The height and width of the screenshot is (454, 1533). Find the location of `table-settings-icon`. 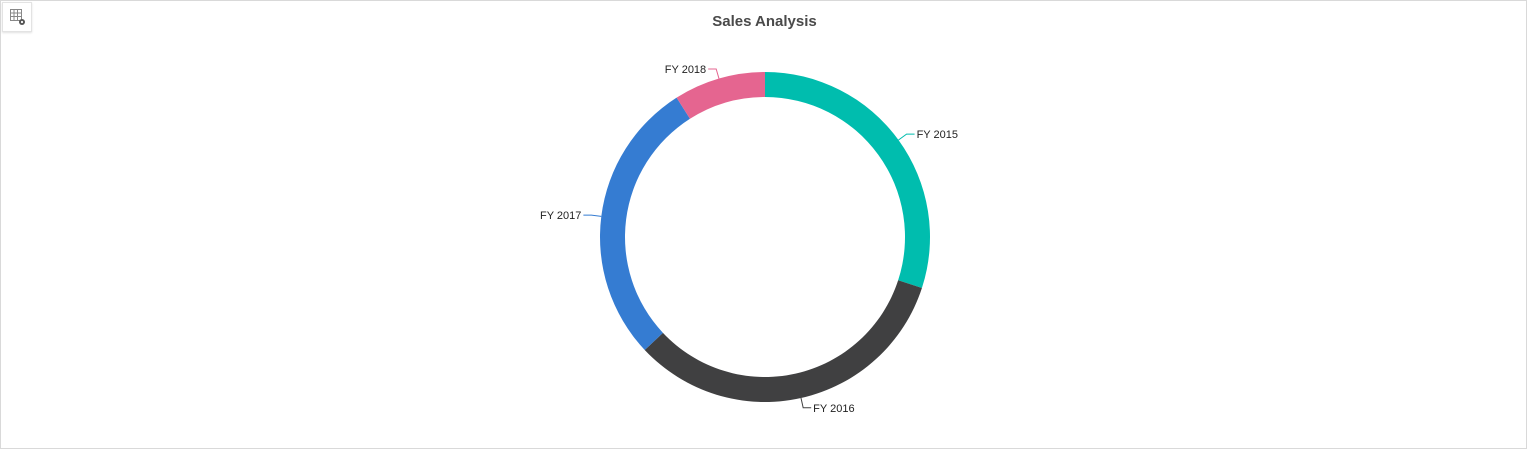

table-settings-icon is located at coordinates (17, 17).